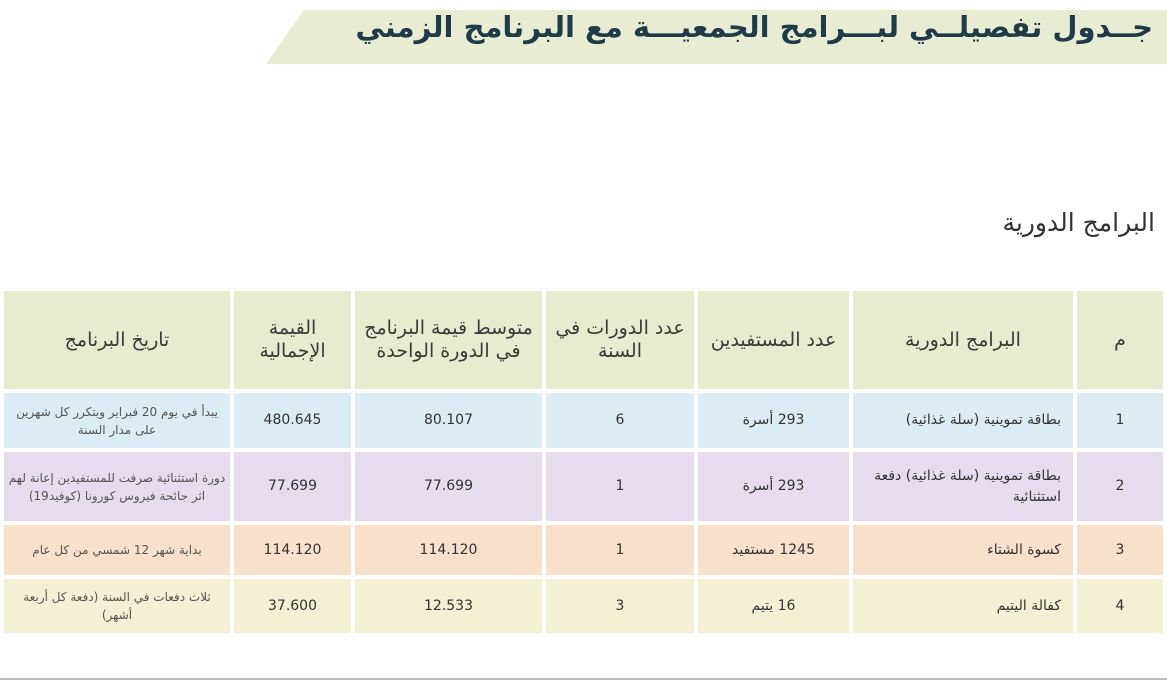 The width and height of the screenshot is (1167, 680). What do you see at coordinates (963, 550) in the screenshot?
I see `cell-program: كسوة الشتاء` at bounding box center [963, 550].